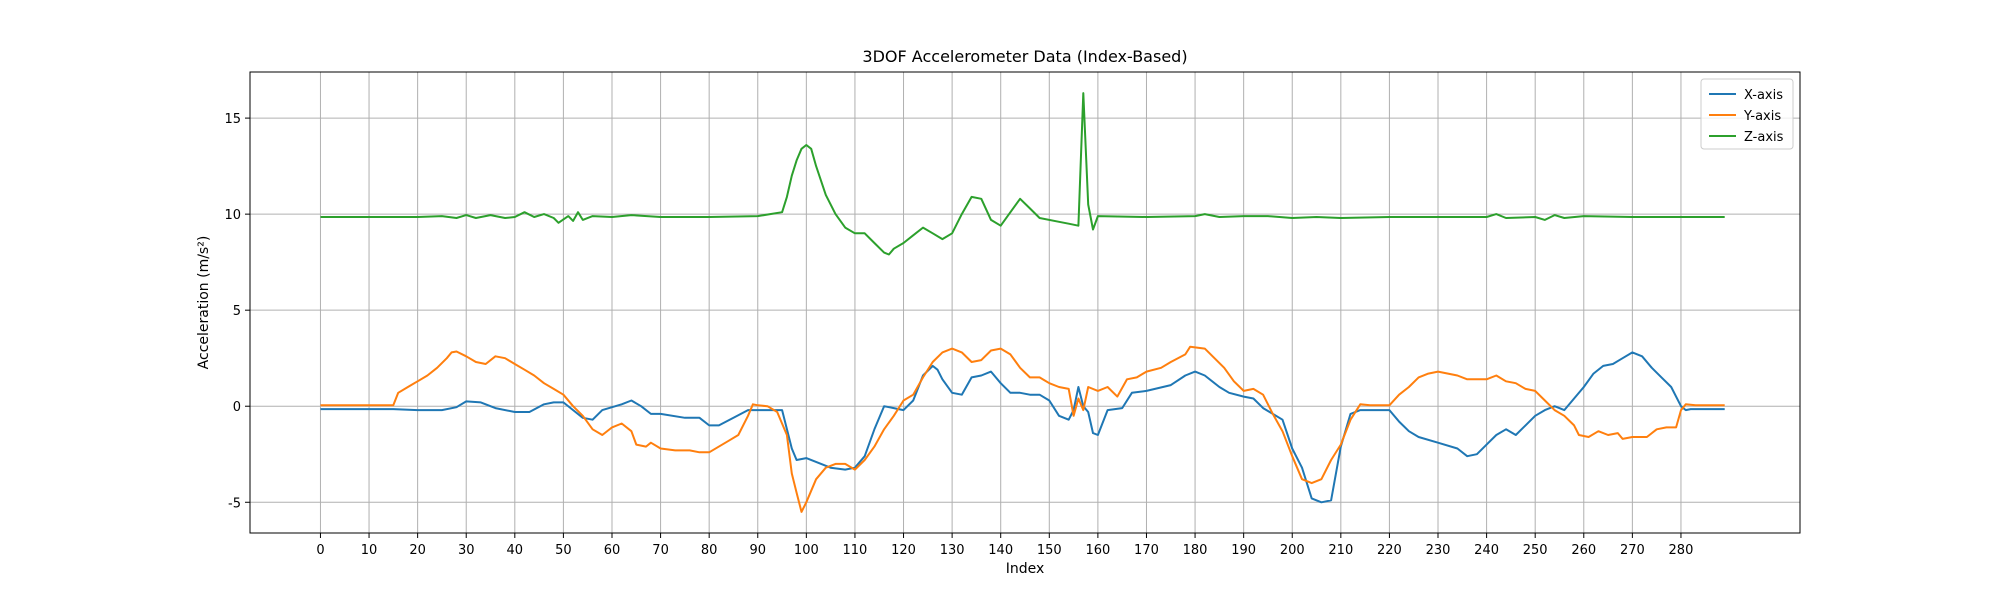 The width and height of the screenshot is (2000, 604). Describe the element at coordinates (1389, 550) in the screenshot. I see `x-tick-label: 220` at that location.